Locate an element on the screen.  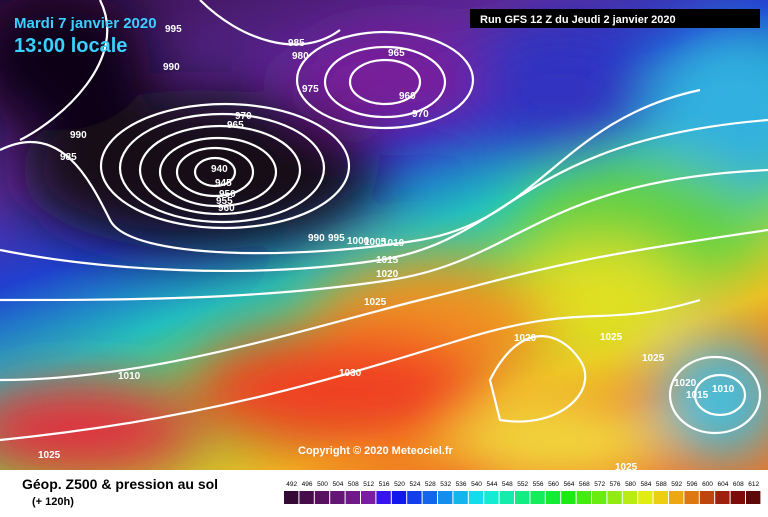
scale-label: 576 is located at coordinates (615, 484).